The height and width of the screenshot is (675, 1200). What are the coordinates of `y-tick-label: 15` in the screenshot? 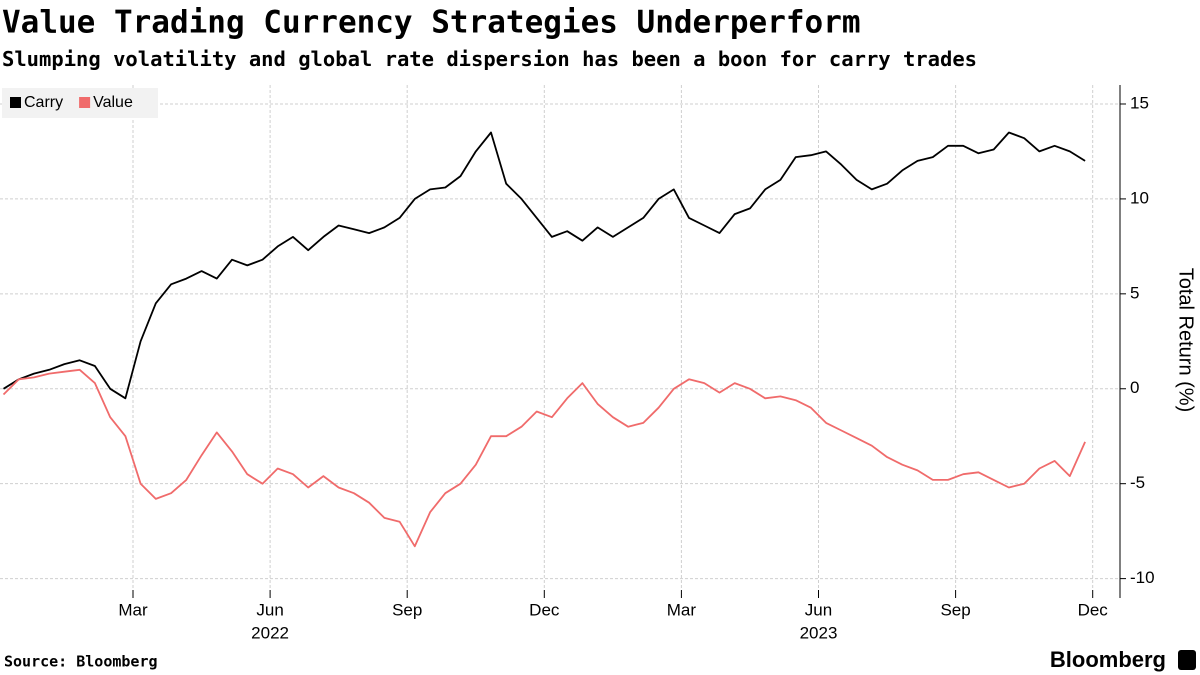 It's located at (1139, 102).